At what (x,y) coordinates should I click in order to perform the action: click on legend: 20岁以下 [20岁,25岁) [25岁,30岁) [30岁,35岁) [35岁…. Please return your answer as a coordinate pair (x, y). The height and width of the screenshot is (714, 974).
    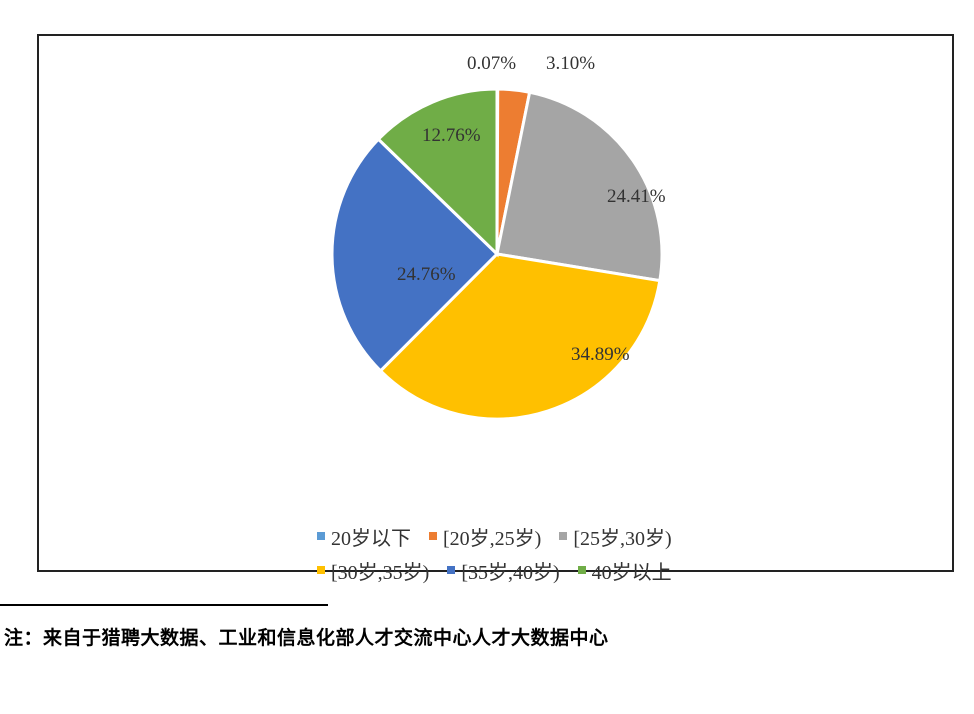
    Looking at the image, I should click on (557, 553).